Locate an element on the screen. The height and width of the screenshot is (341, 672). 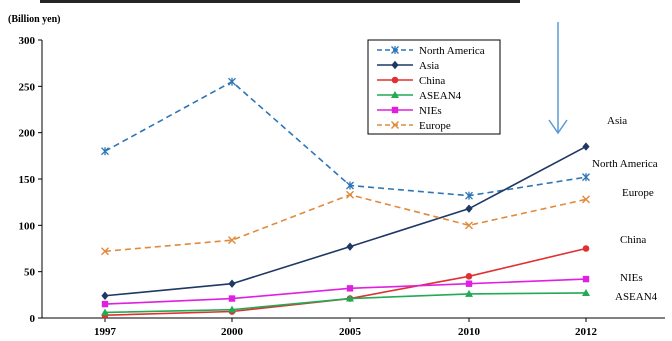
legend-label: China is located at coordinates (432, 81).